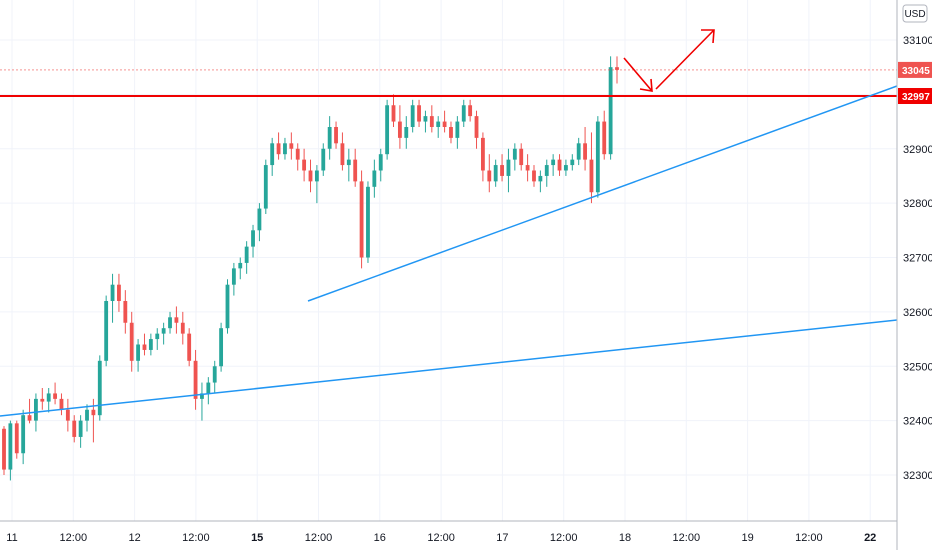 The image size is (932, 550). What do you see at coordinates (625, 538) in the screenshot?
I see `time-tick-label: 18` at bounding box center [625, 538].